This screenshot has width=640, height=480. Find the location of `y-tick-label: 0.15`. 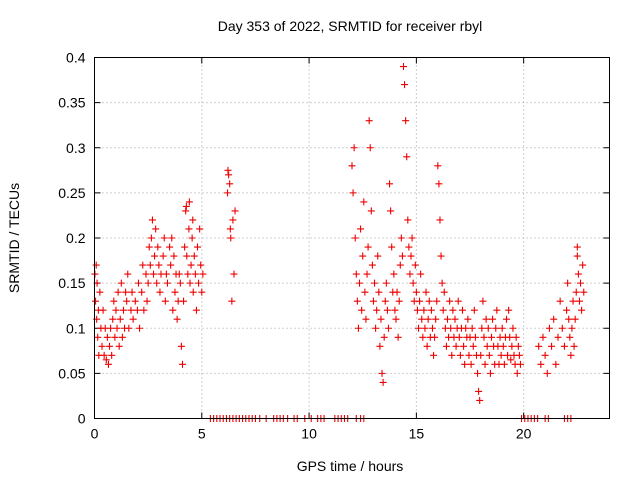

y-tick-label: 0.15 is located at coordinates (71, 283).